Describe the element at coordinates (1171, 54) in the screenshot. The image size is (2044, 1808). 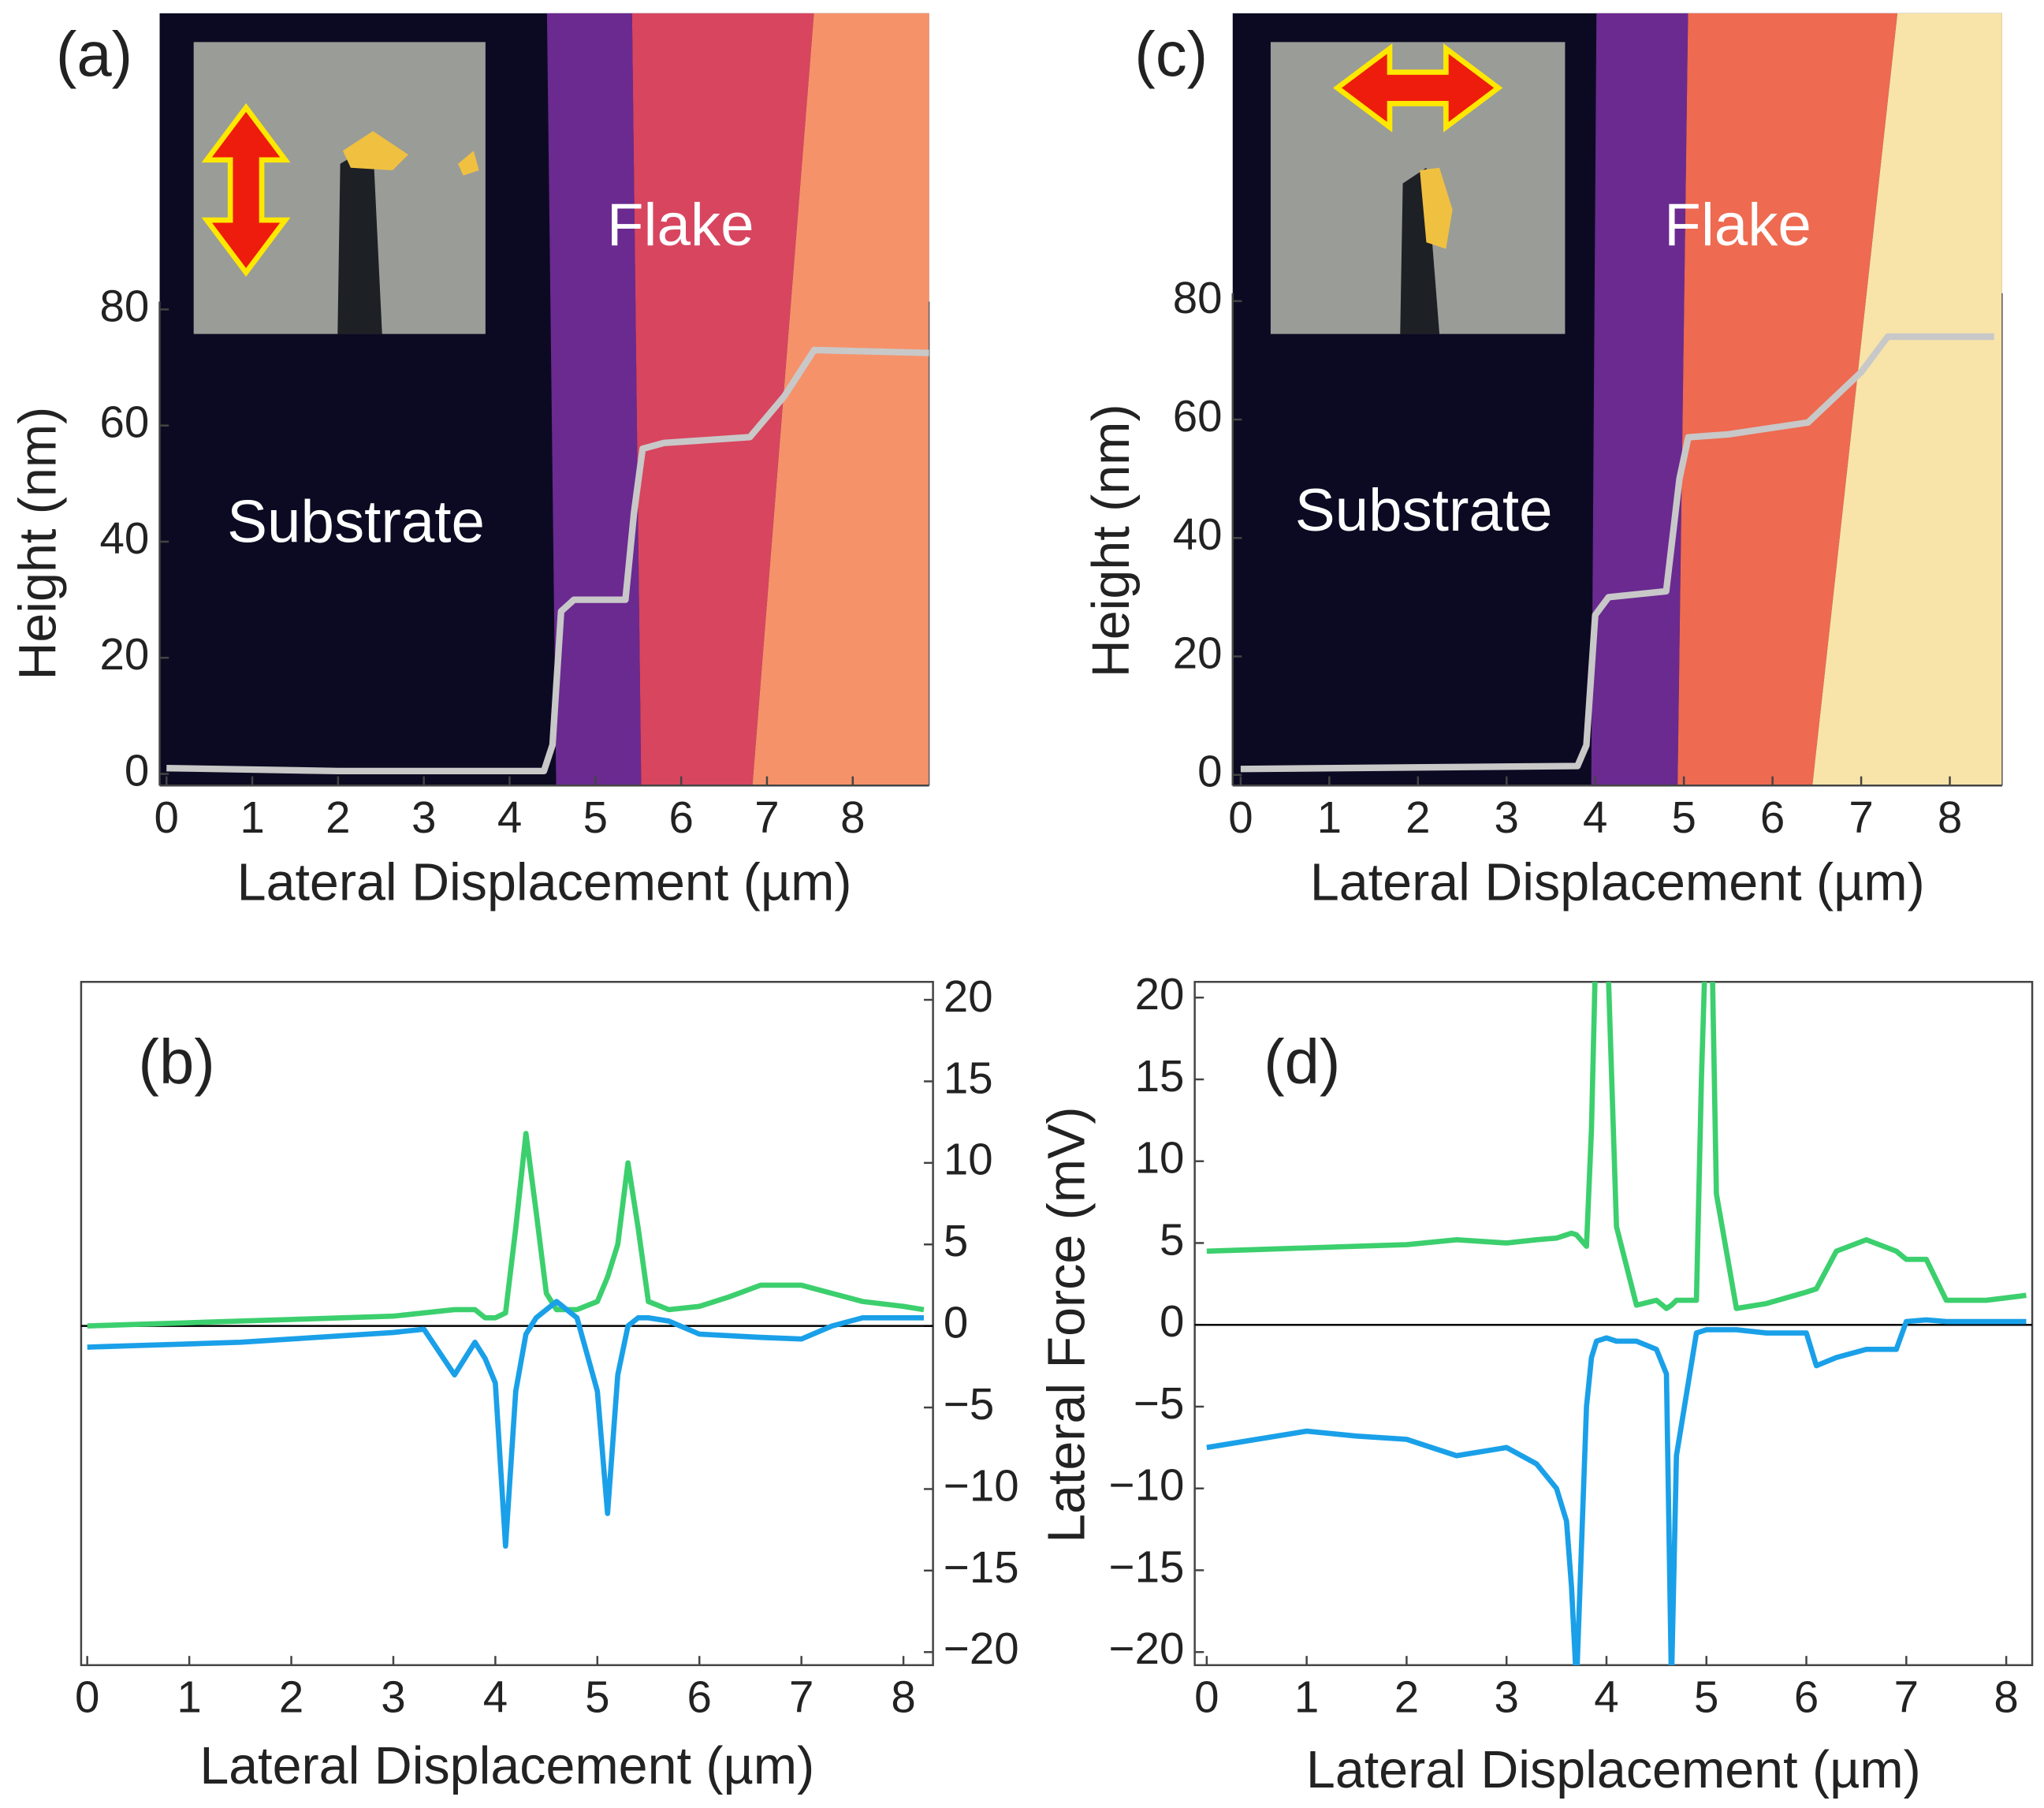
I see `panel-label: (c)` at that location.